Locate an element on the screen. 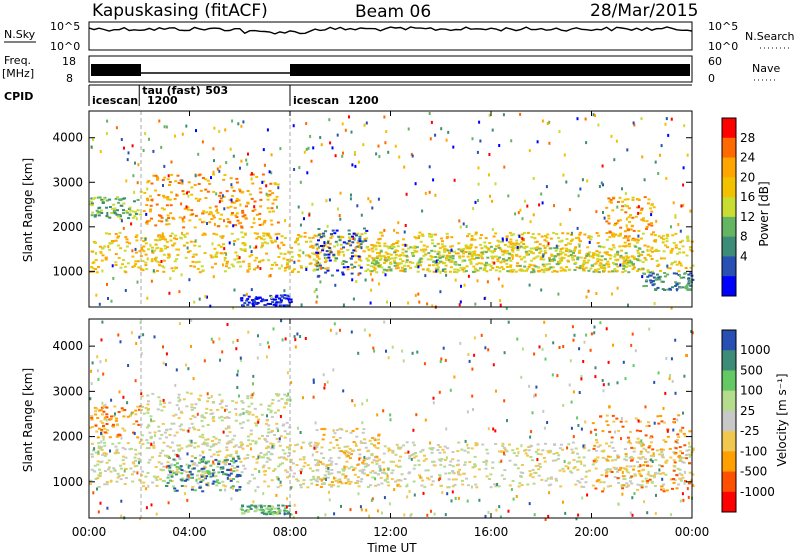 This screenshot has width=800, height=554. colorbar-swatch is located at coordinates (729, 187).